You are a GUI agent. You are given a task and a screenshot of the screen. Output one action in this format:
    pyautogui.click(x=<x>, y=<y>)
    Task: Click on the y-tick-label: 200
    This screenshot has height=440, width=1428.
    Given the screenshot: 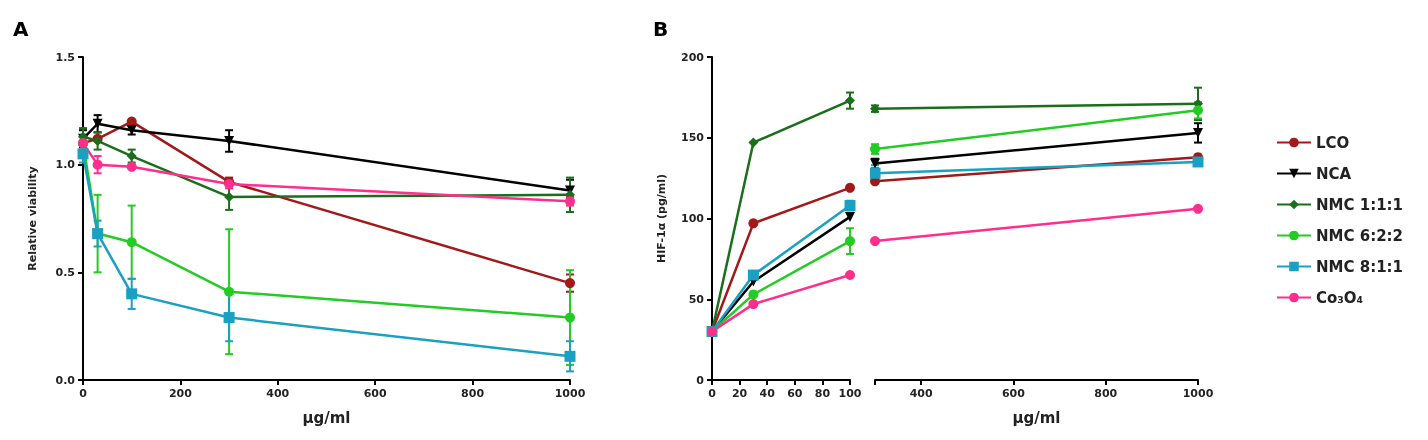 What is the action you would take?
    pyautogui.click(x=693, y=57)
    